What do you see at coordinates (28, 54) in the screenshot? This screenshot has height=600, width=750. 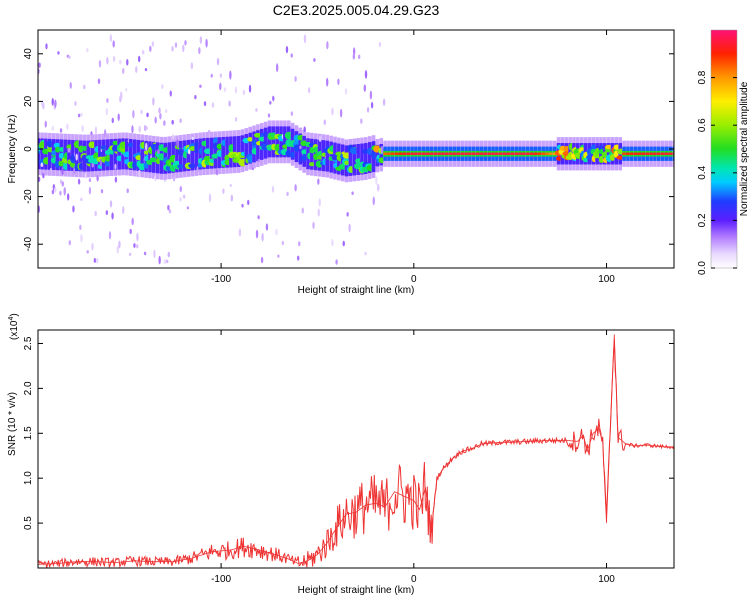 I see `spectrogram-y-tick-label: 40` at bounding box center [28, 54].